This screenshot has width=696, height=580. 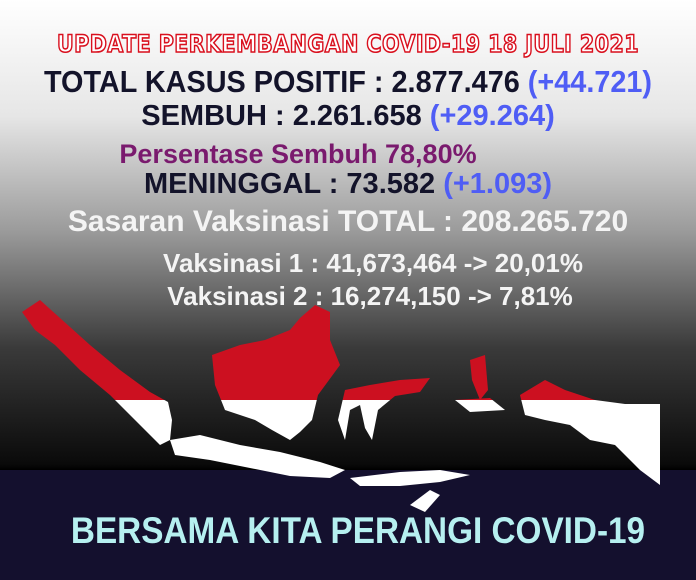 What do you see at coordinates (97, 372) in the screenshot?
I see `island-sumatra` at bounding box center [97, 372].